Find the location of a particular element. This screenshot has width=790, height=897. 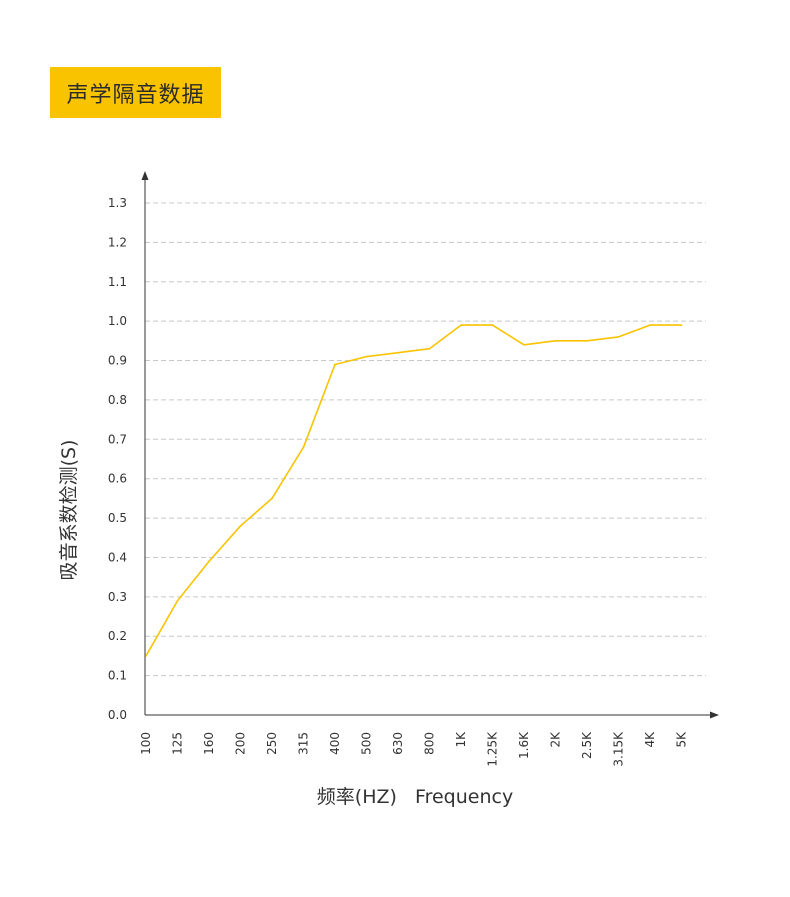

y-tick-label: 1.0 is located at coordinates (117, 321).